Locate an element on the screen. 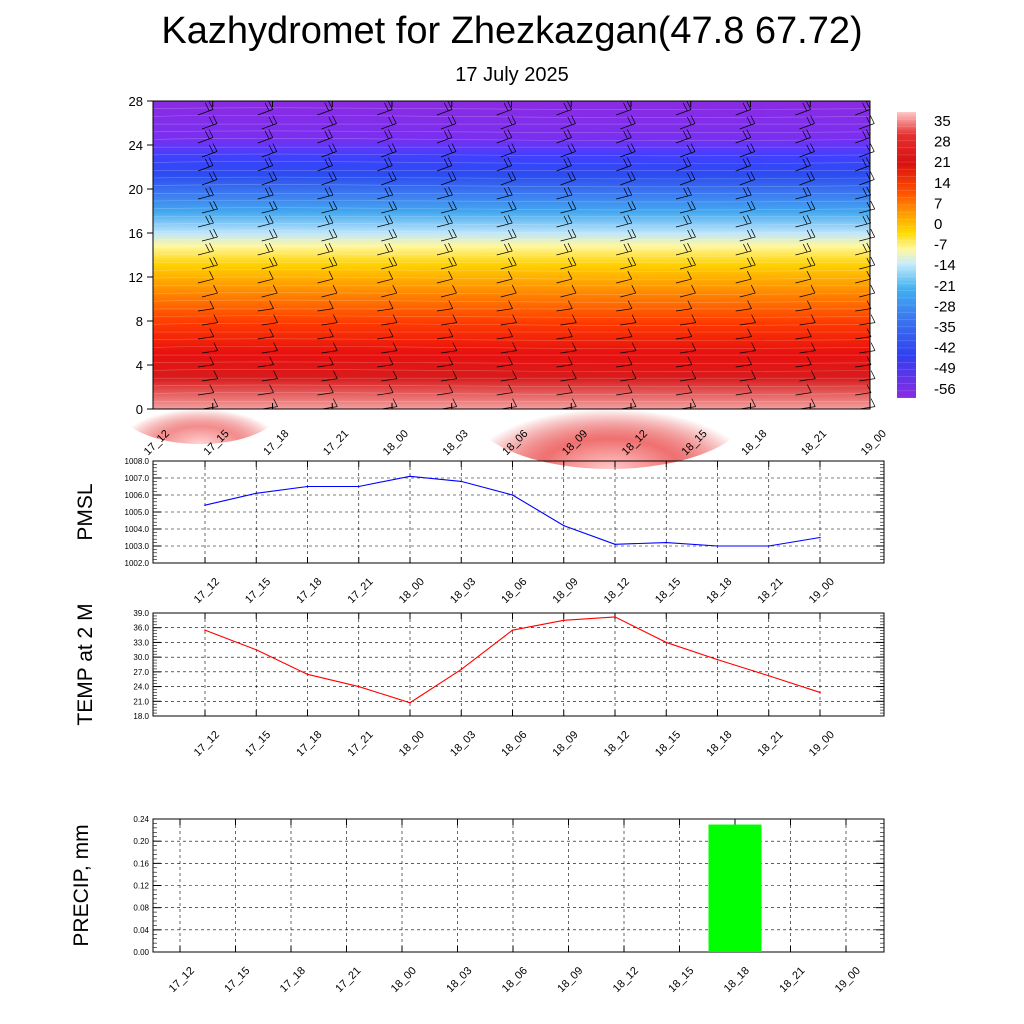  x-tick-label: 18_09 is located at coordinates (566, 744).